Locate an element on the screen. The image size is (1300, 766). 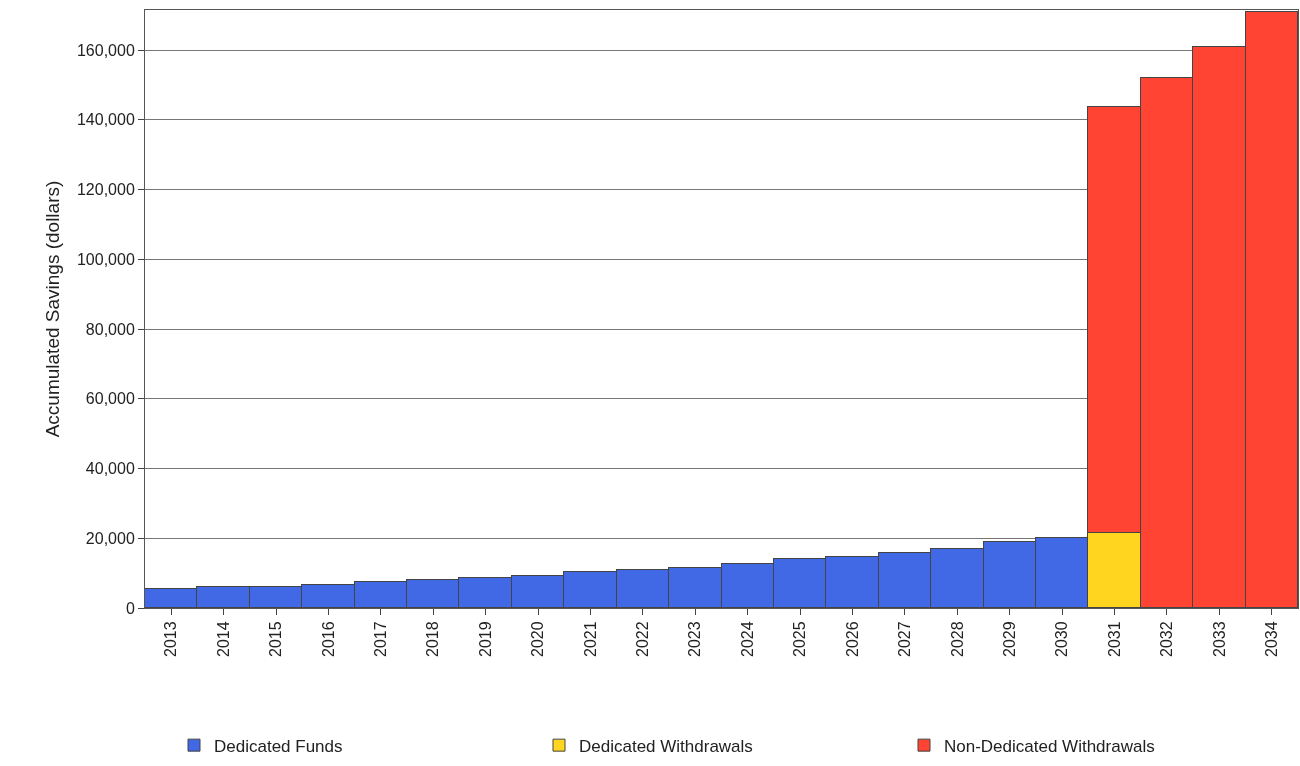
x-tick-label: 2028 is located at coordinates (957, 639).